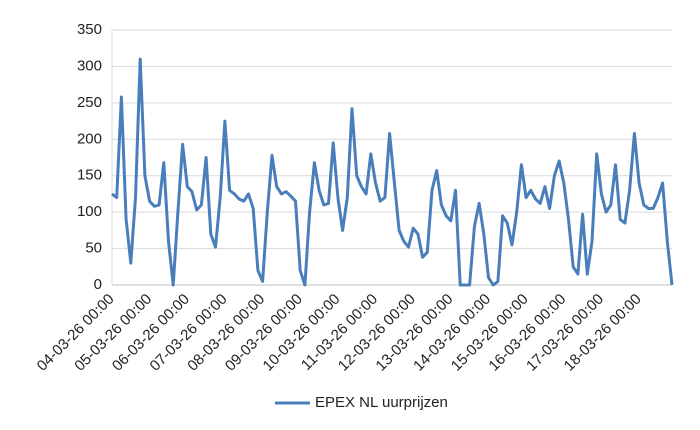  I want to click on legend-label: EPEX NL uurprijzen, so click(381, 402).